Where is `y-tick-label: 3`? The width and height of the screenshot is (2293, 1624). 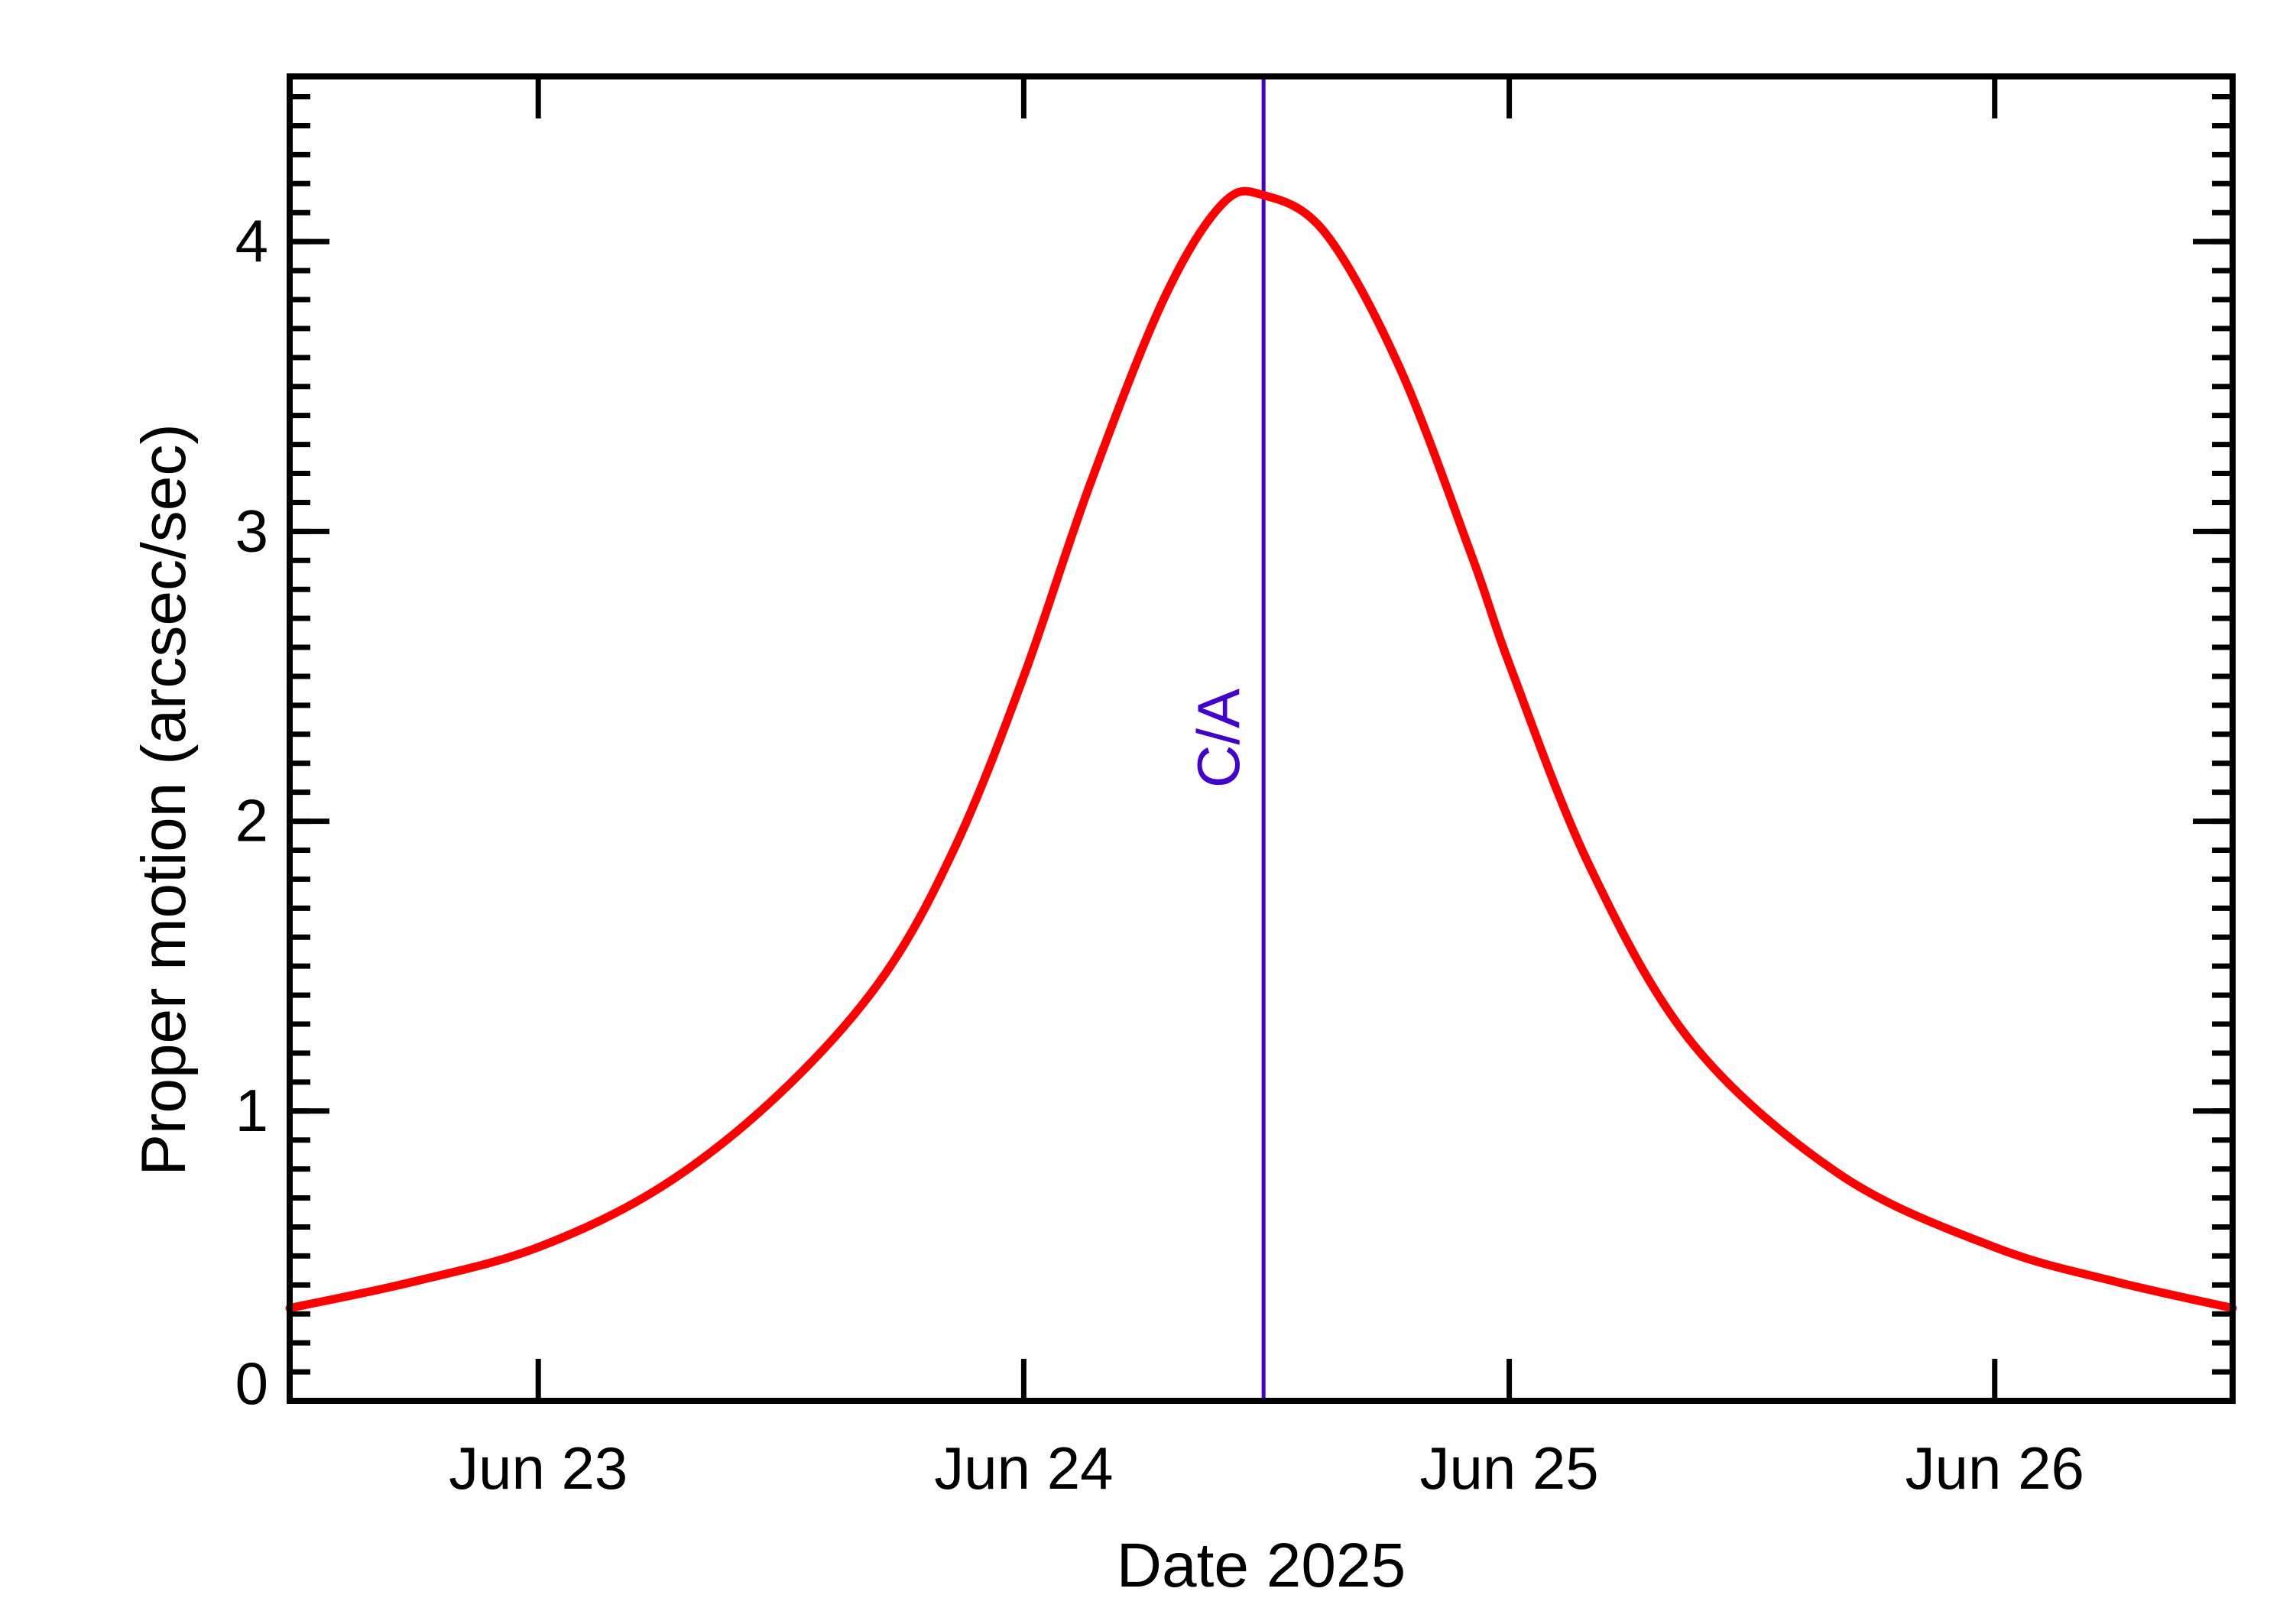 y-tick-label: 3 is located at coordinates (251, 530).